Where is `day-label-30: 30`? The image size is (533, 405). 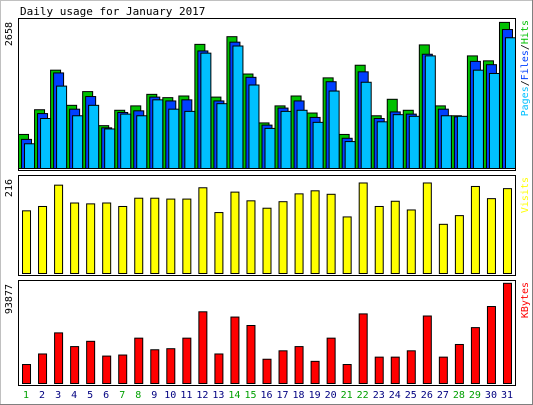
day-label-30: 30 is located at coordinates (491, 395).